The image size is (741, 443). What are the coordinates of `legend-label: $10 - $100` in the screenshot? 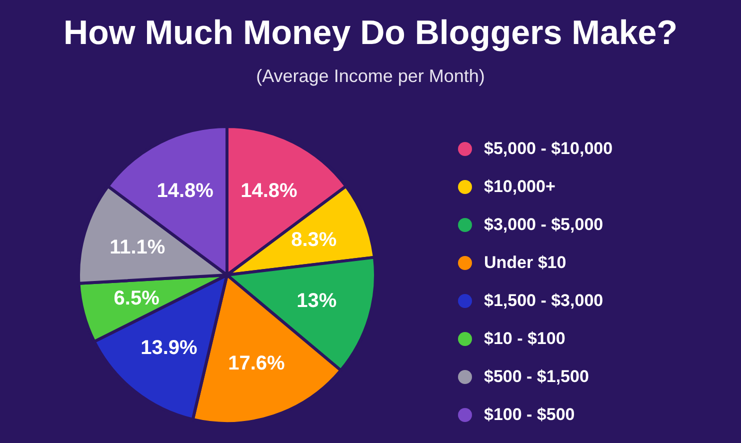 It's located at (525, 339).